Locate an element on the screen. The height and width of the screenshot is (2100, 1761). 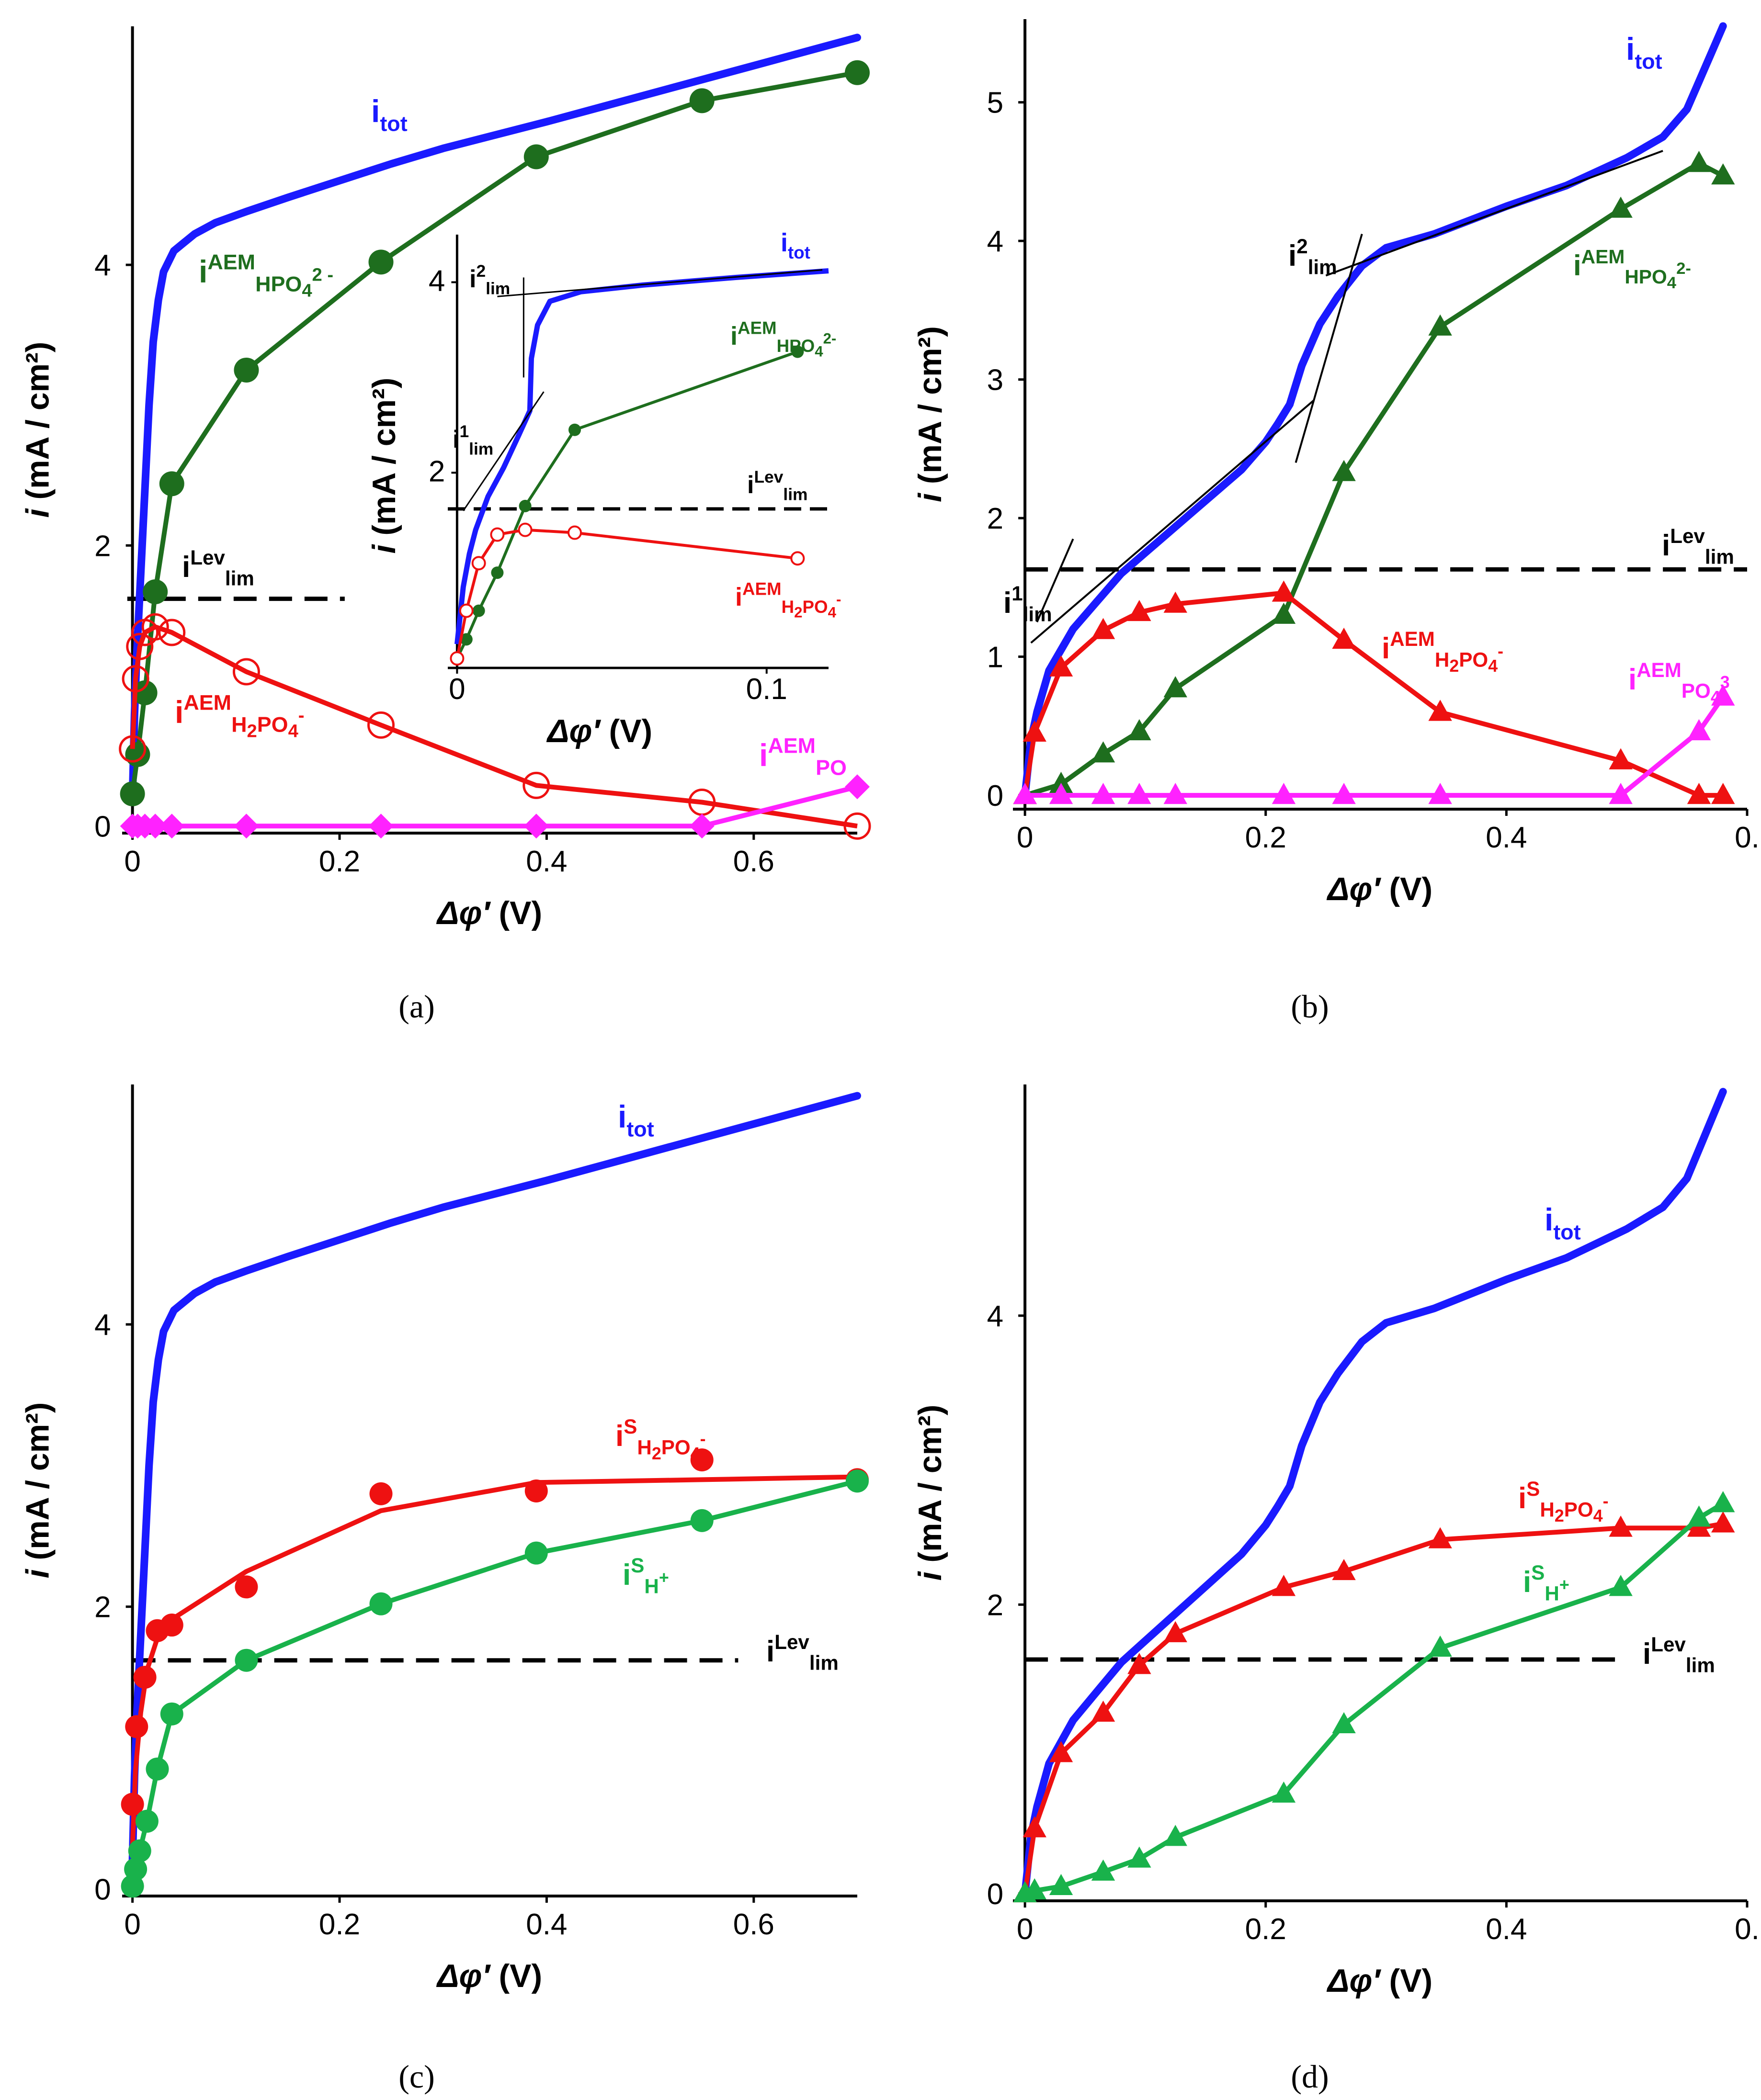
x-axis-label: Δφ′ (V) is located at coordinates (1379, 1981).